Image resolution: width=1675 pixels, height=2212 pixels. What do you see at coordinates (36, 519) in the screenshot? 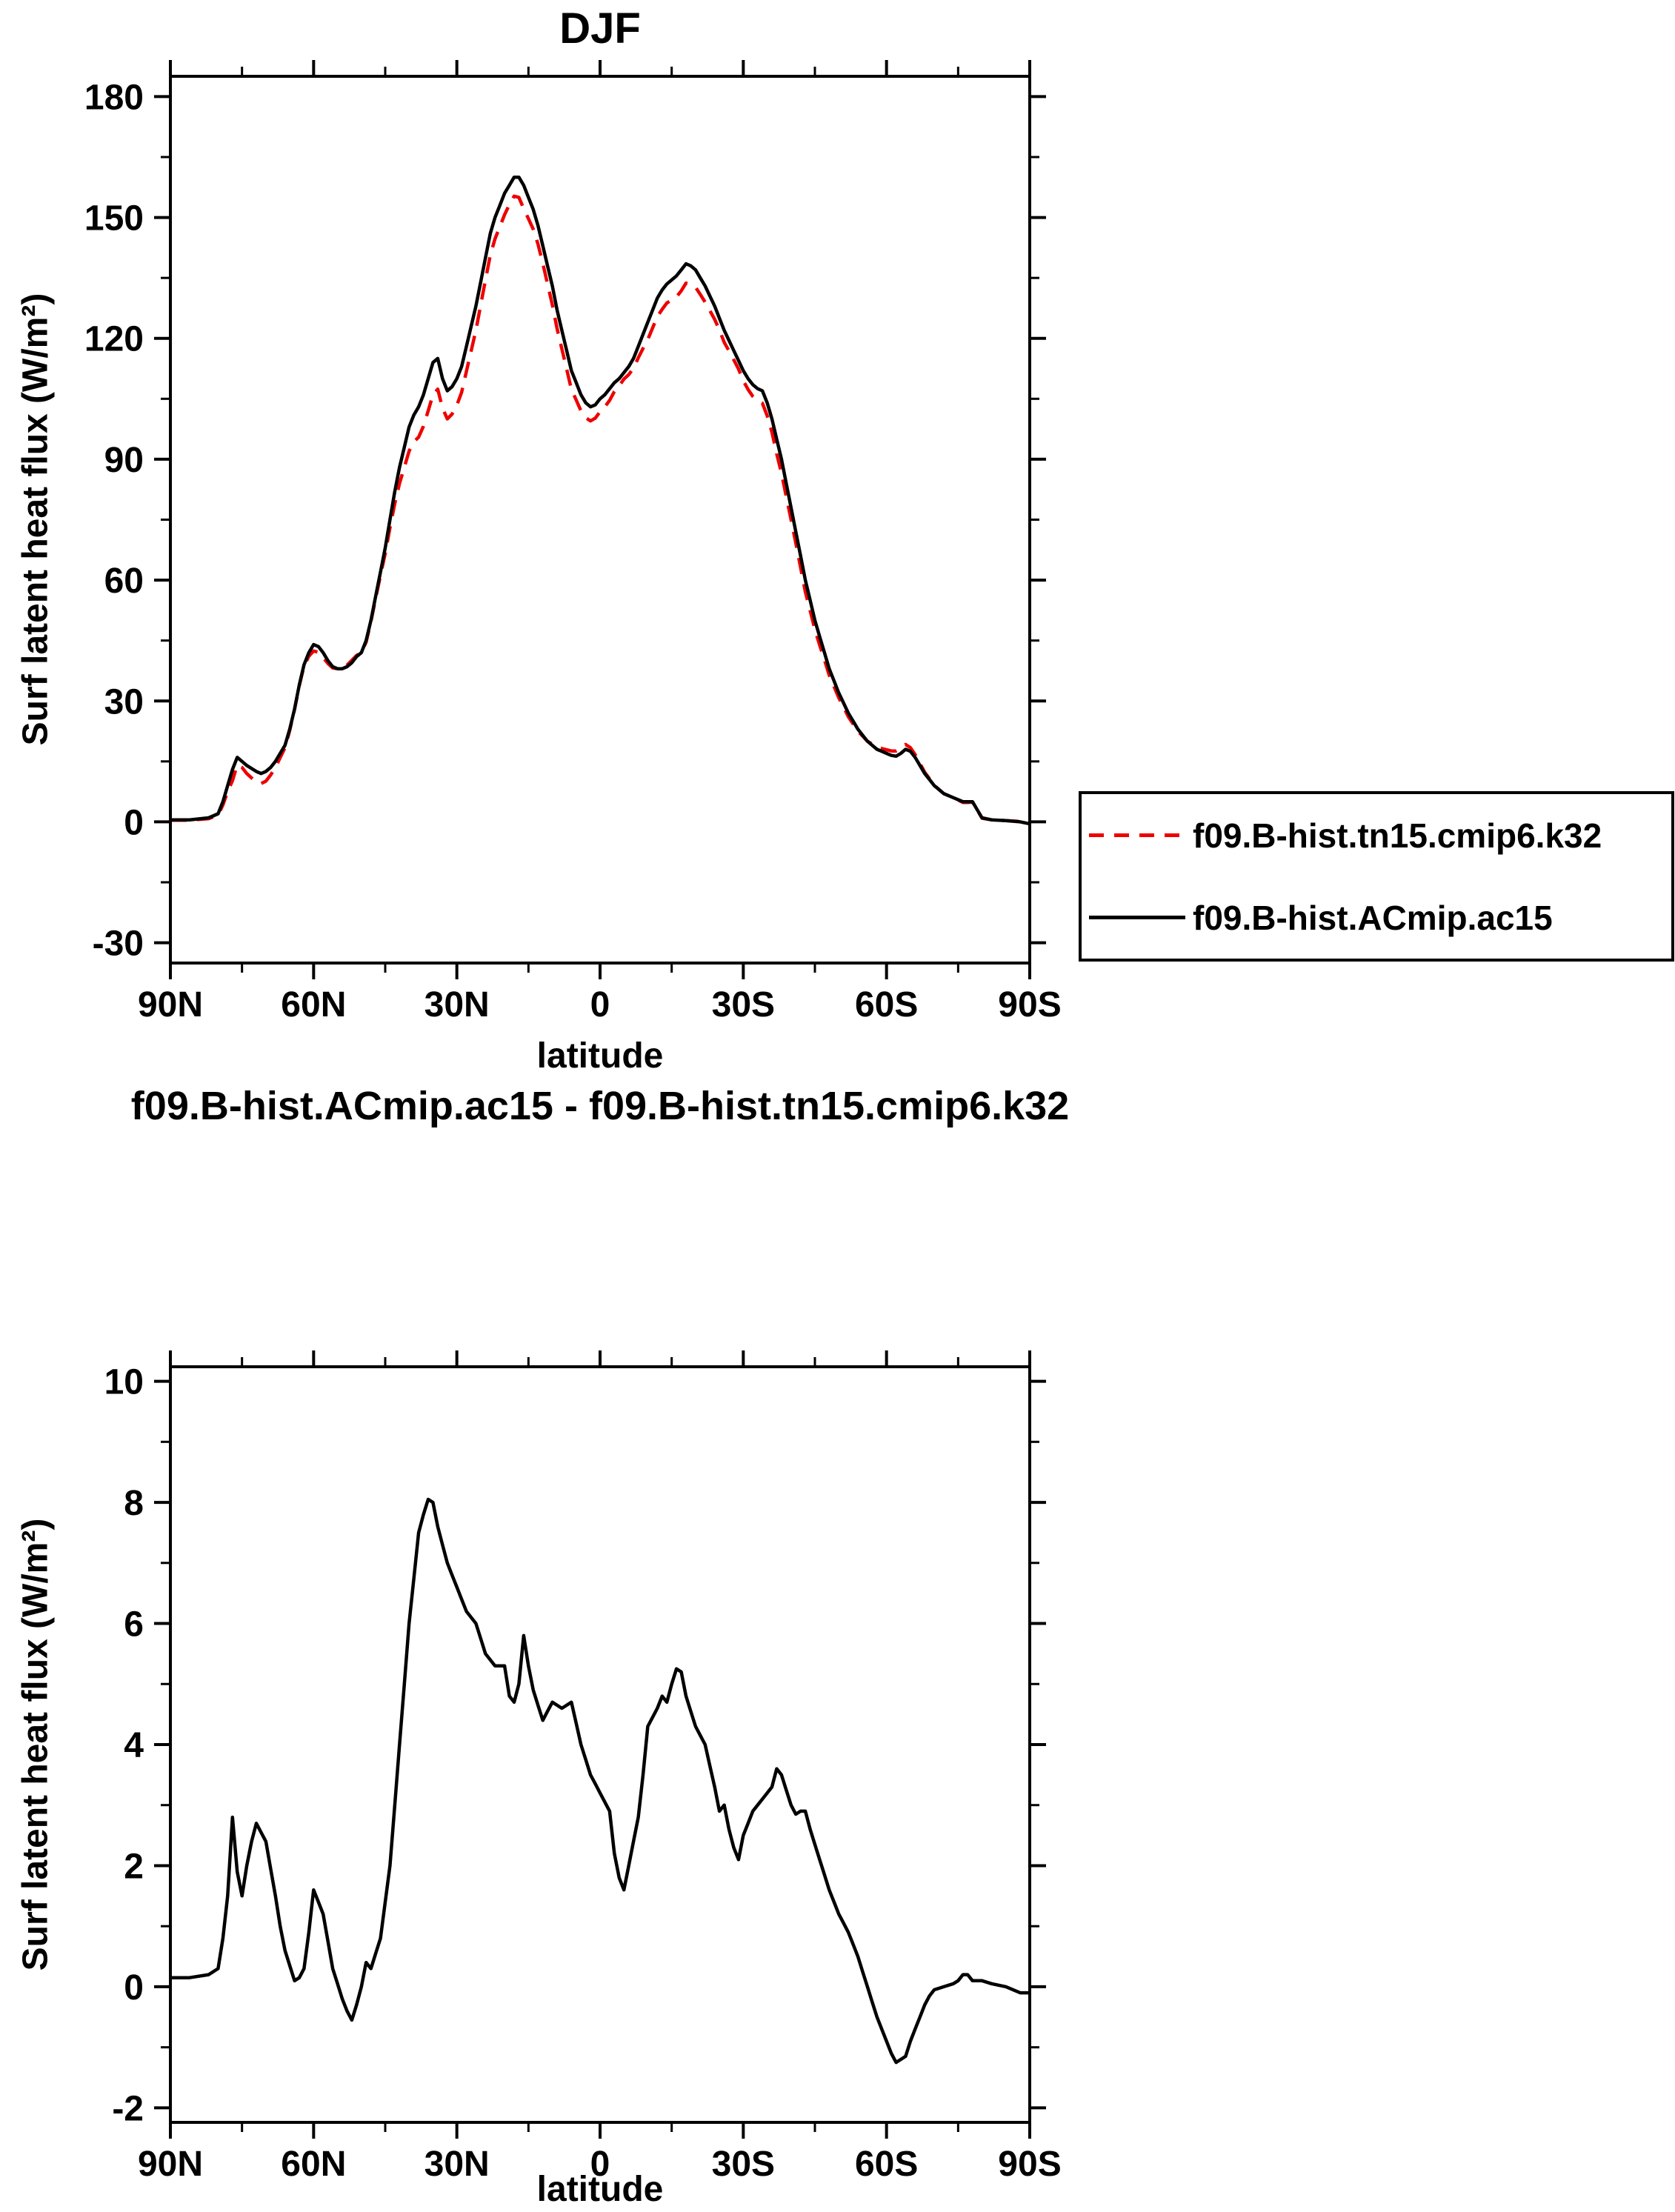
I see `top-chart-y-axis-label: Surf latent heat flux (W/m²)` at bounding box center [36, 519].